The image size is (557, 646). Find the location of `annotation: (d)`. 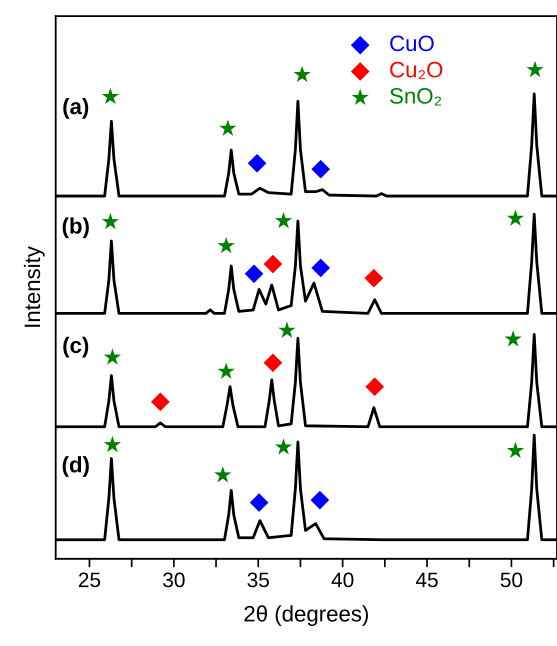

annotation: (d) is located at coordinates (75, 466).